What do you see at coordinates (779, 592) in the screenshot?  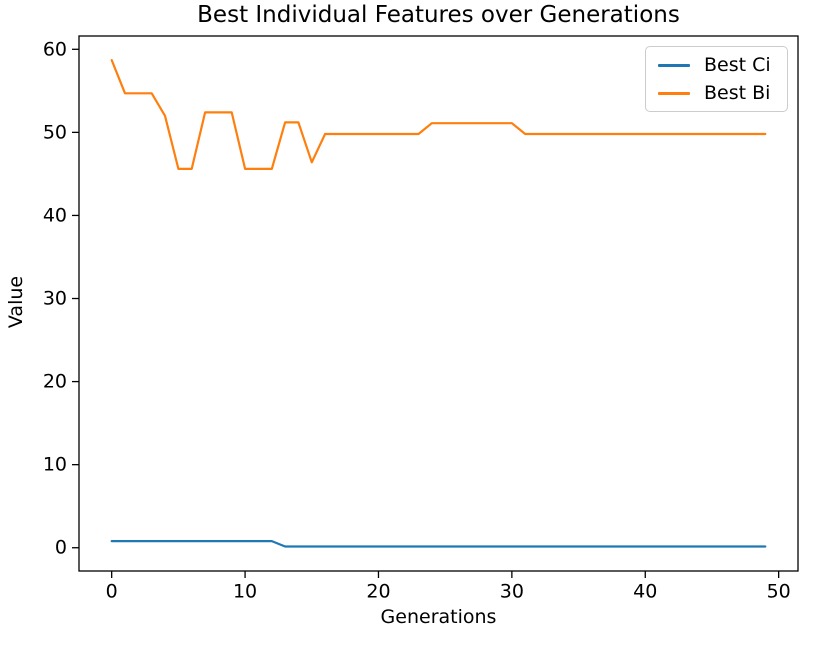 I see `x-tick-label: 50` at bounding box center [779, 592].